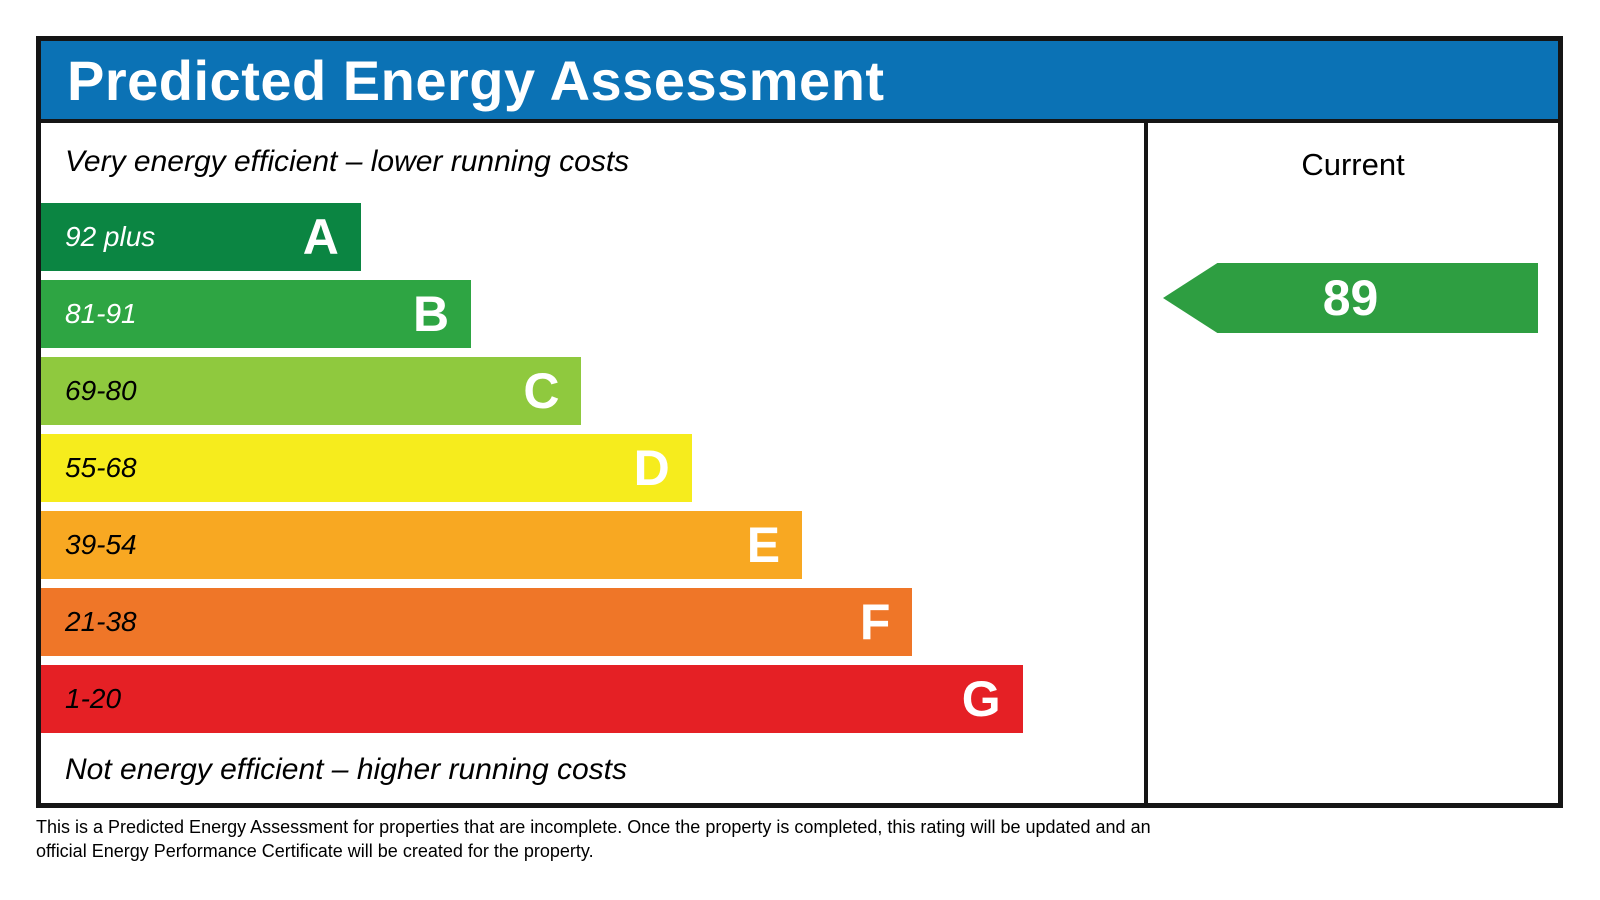  I want to click on band-bar: 81-91 B, so click(256, 314).